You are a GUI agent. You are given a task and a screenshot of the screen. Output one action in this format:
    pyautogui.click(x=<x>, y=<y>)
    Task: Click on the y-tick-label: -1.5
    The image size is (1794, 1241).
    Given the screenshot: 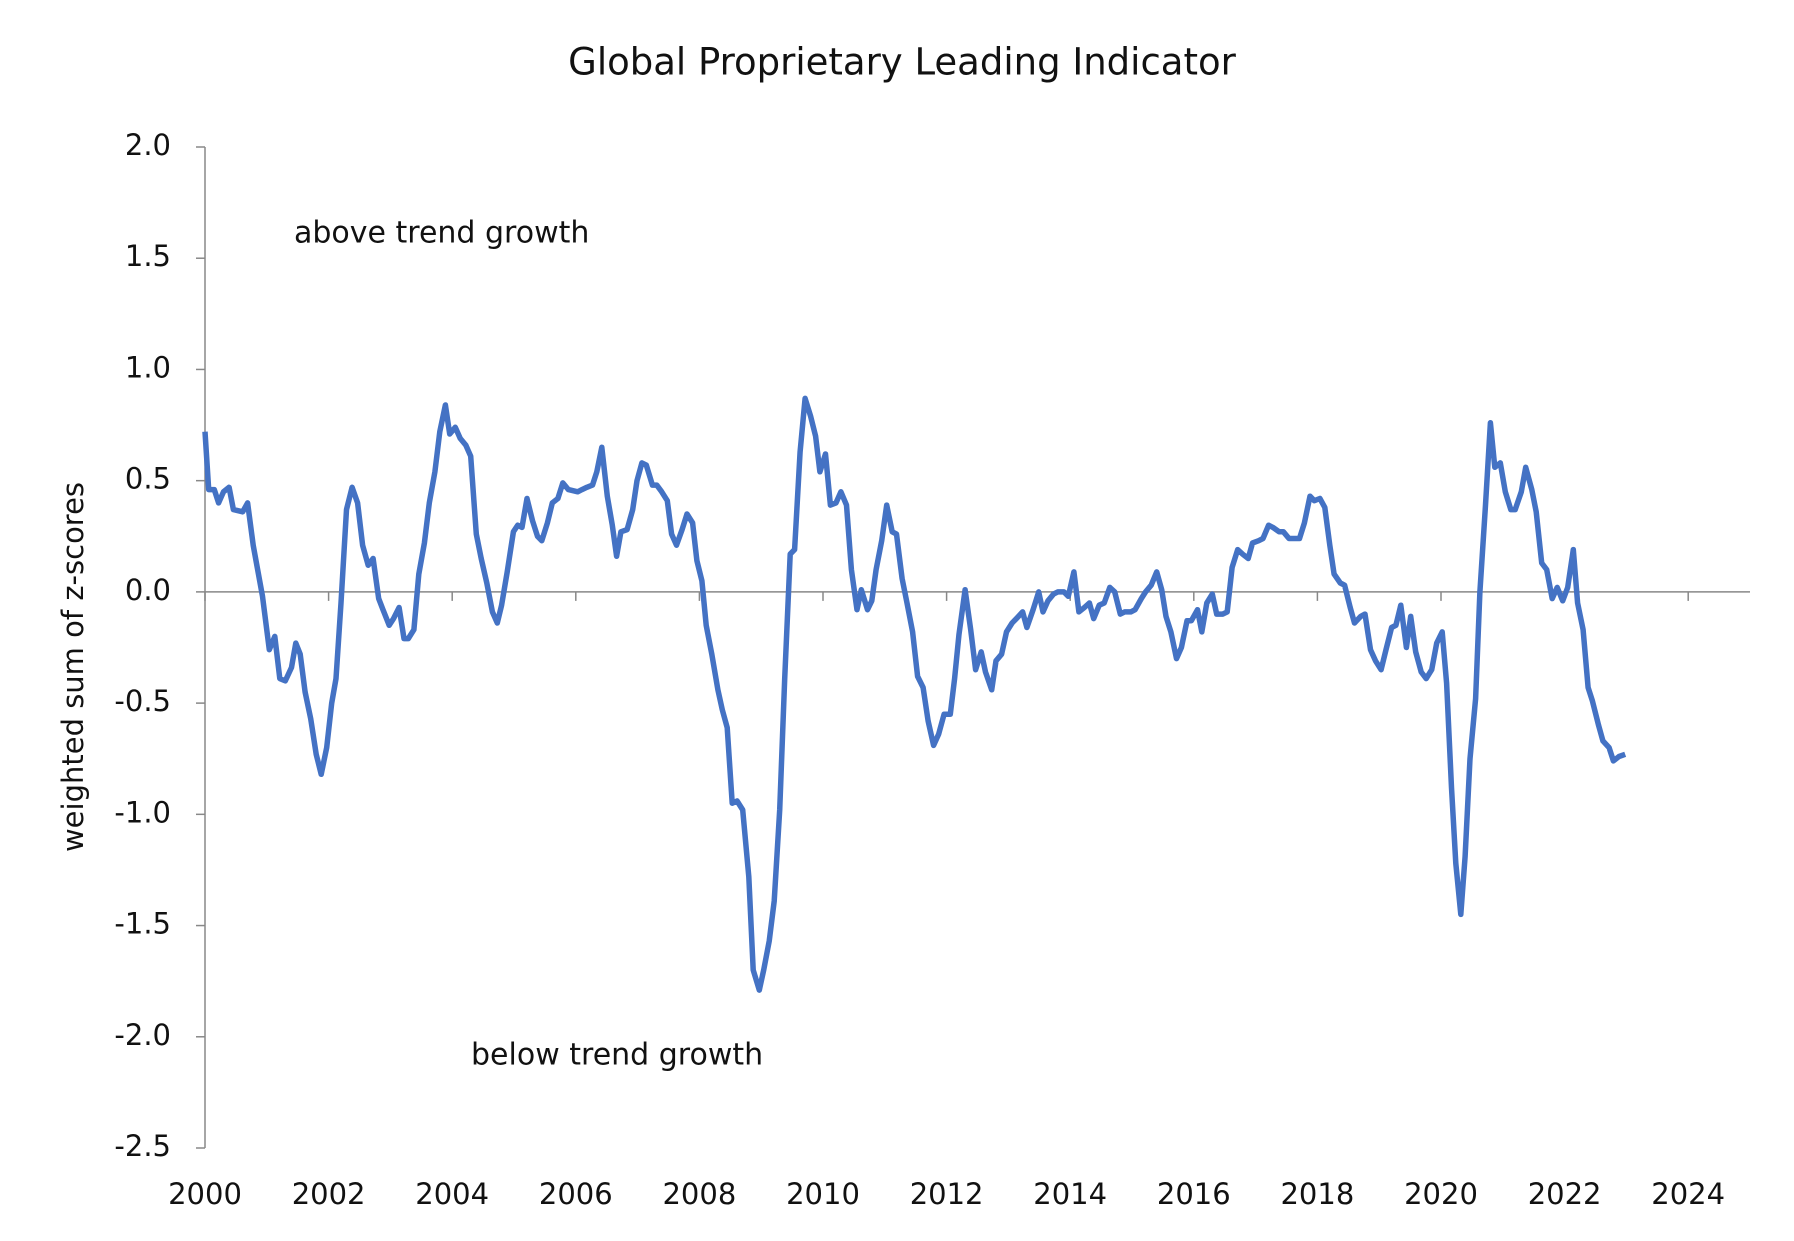 What is the action you would take?
    pyautogui.click(x=142, y=924)
    